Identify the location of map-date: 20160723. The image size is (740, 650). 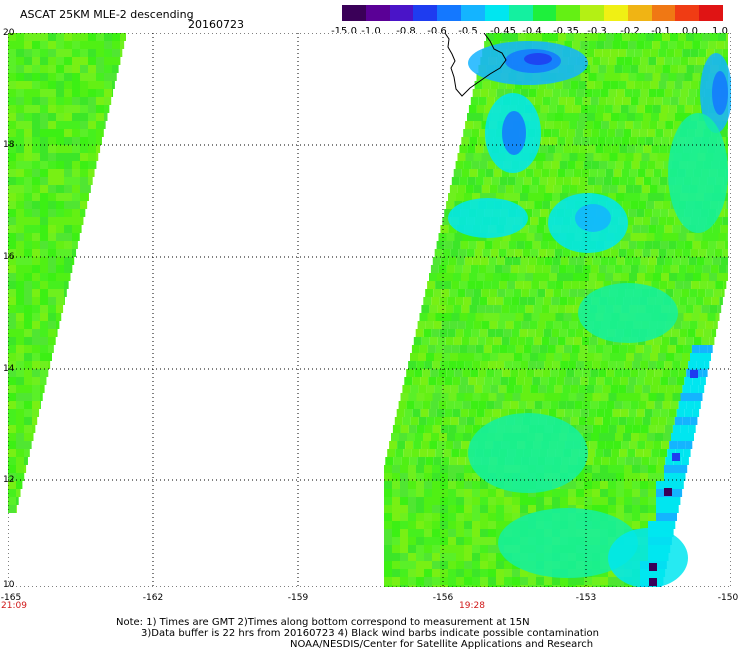
(216, 24).